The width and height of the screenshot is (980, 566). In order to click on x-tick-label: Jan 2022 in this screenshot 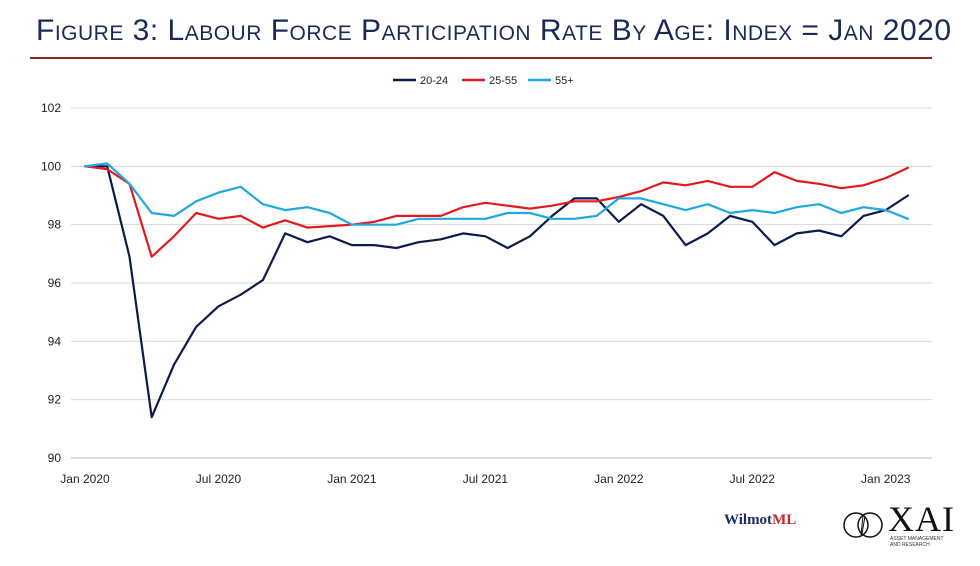, I will do `click(619, 479)`.